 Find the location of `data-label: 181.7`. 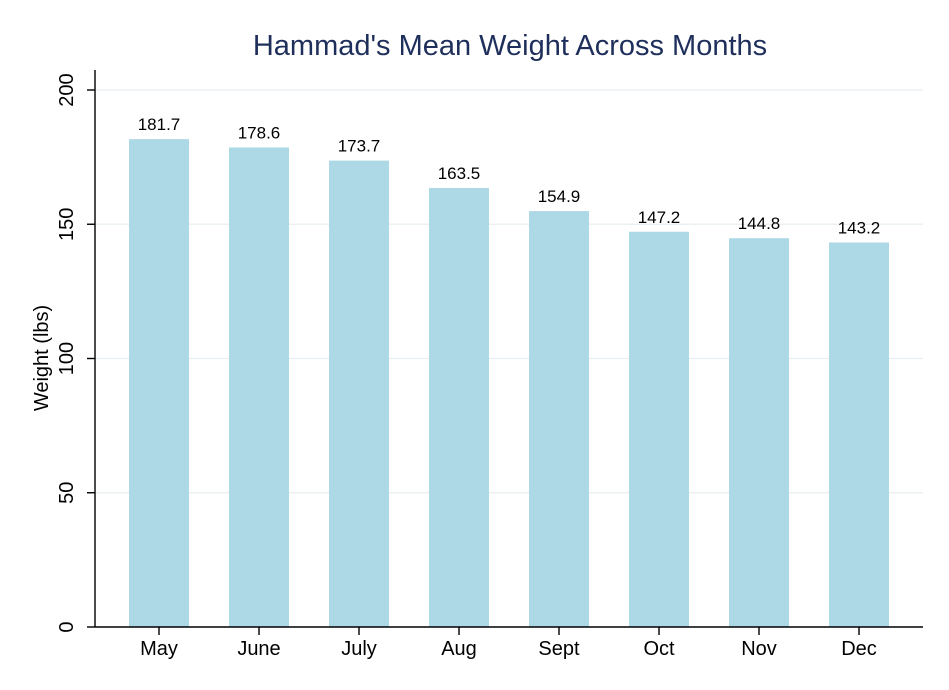

data-label: 181.7 is located at coordinates (159, 124).